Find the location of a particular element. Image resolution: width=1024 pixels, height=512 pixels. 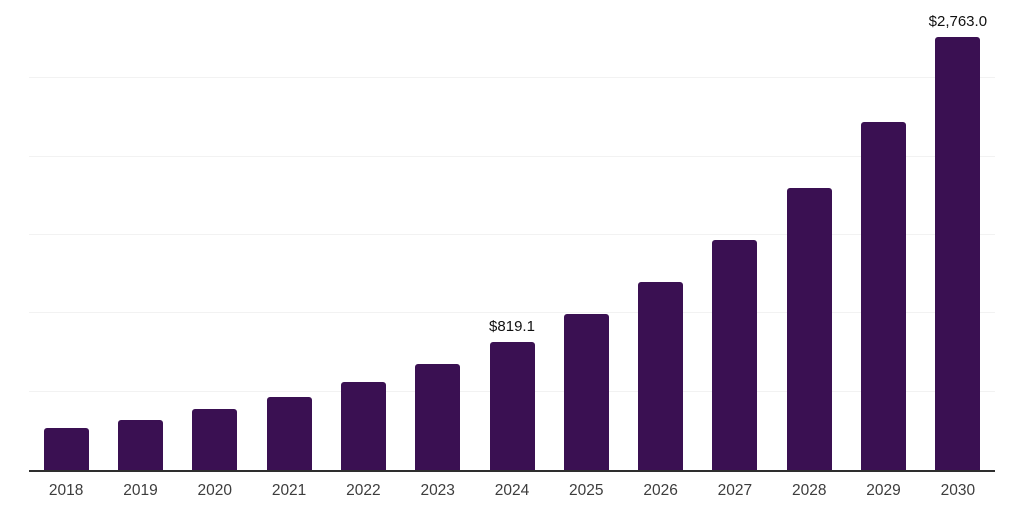

x-axis-label-2019: 2019 is located at coordinates (140, 490).